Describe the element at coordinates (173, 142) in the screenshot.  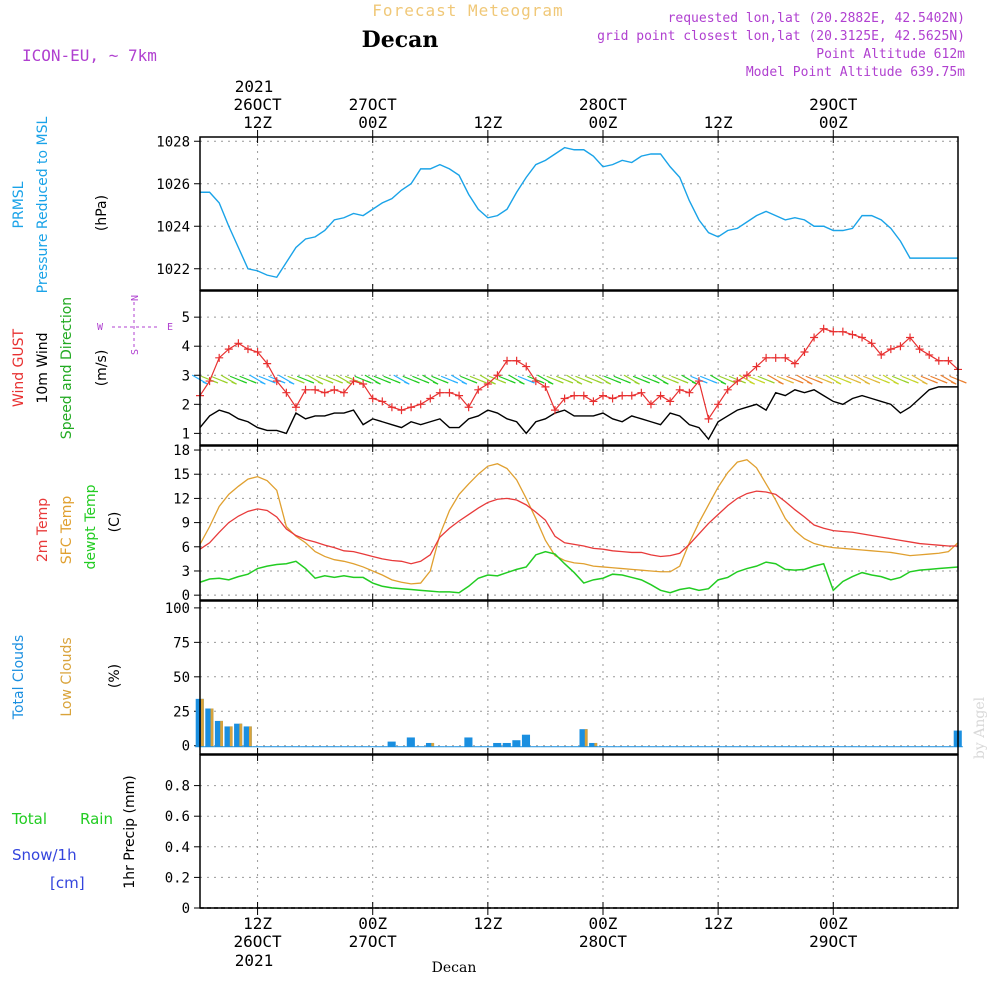
I see `y-tick-label: 1028` at that location.